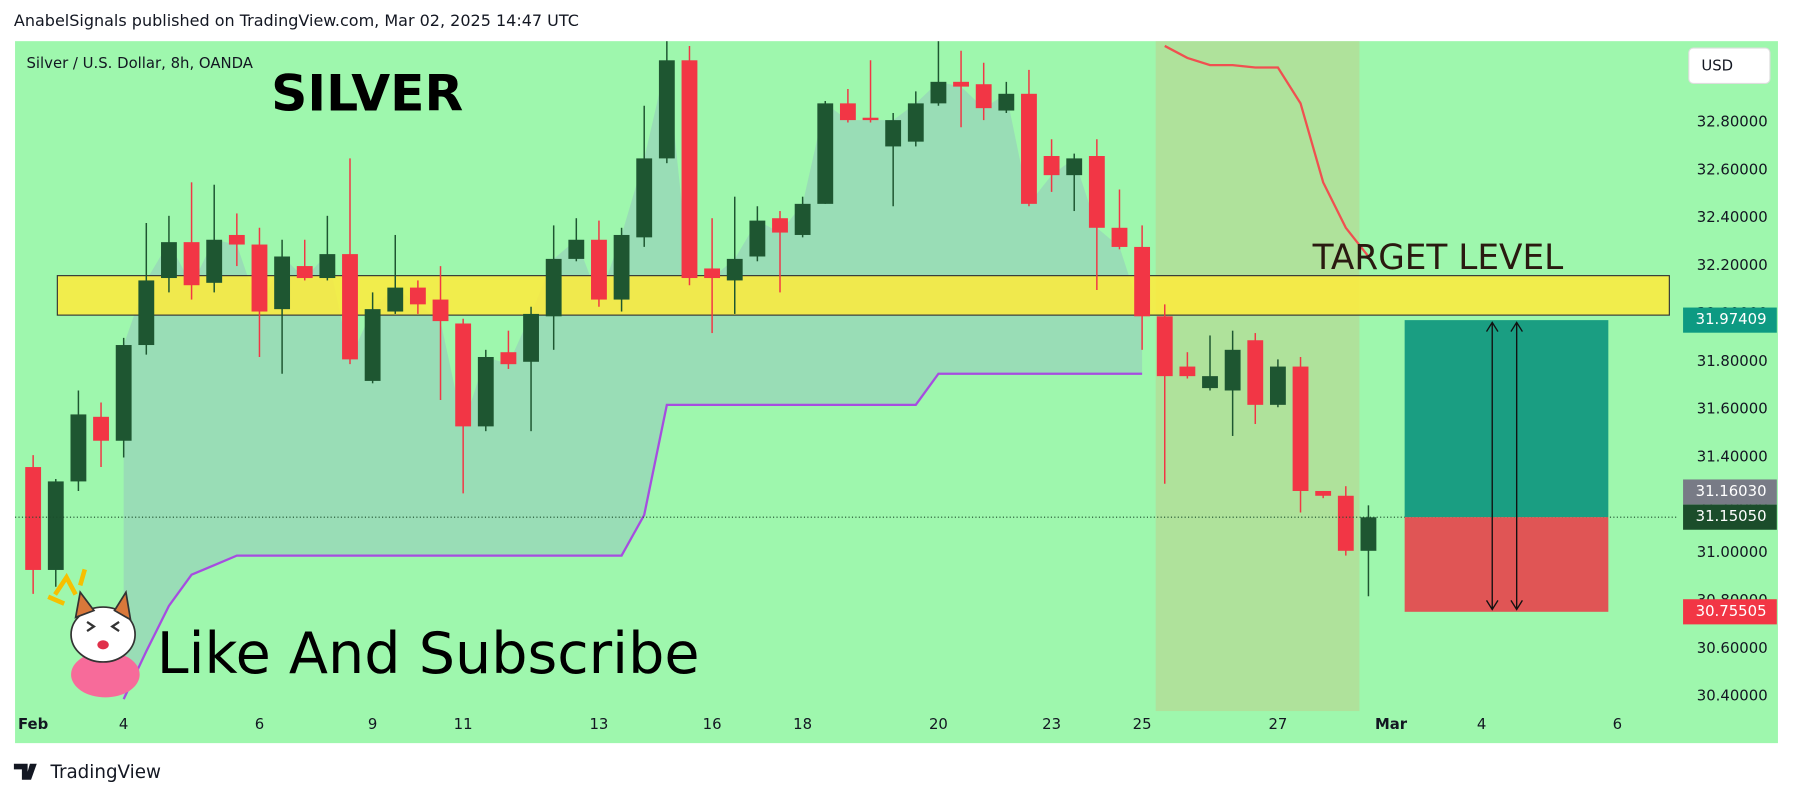 The height and width of the screenshot is (798, 1793). I want to click on x-tick-label: 27, so click(1277, 724).